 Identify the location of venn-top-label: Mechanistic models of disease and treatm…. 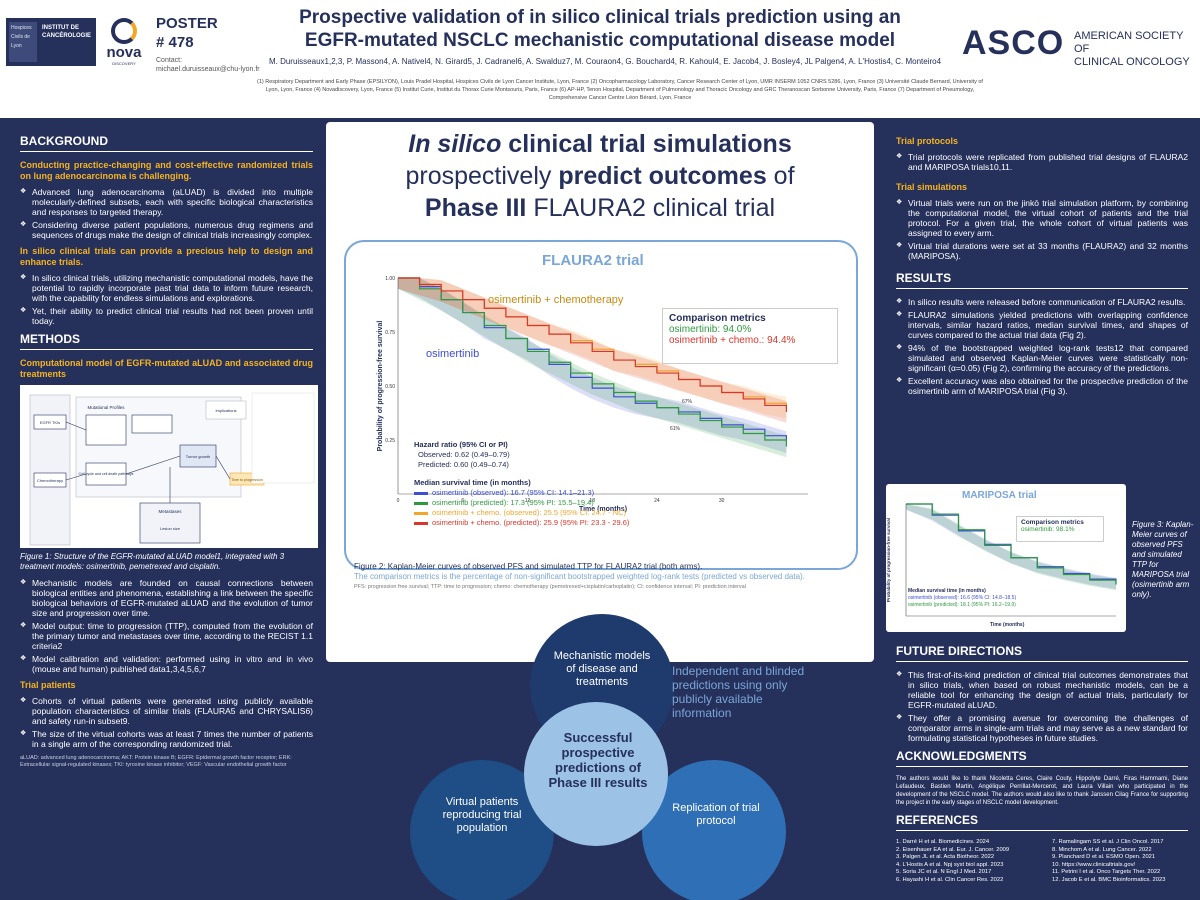
(602, 669).